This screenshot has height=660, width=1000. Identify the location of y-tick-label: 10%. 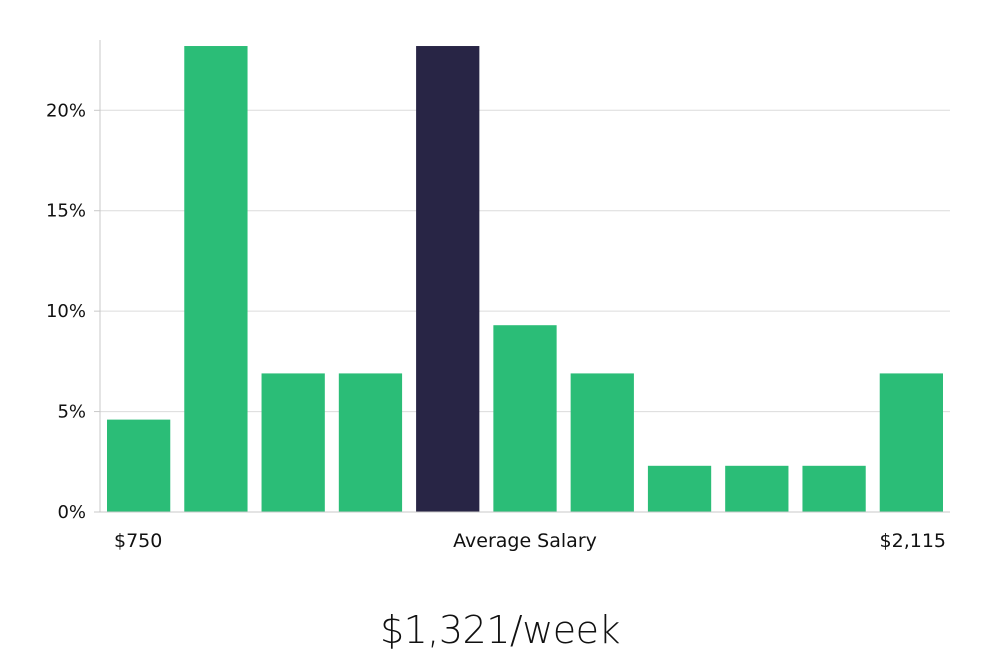
(66, 311).